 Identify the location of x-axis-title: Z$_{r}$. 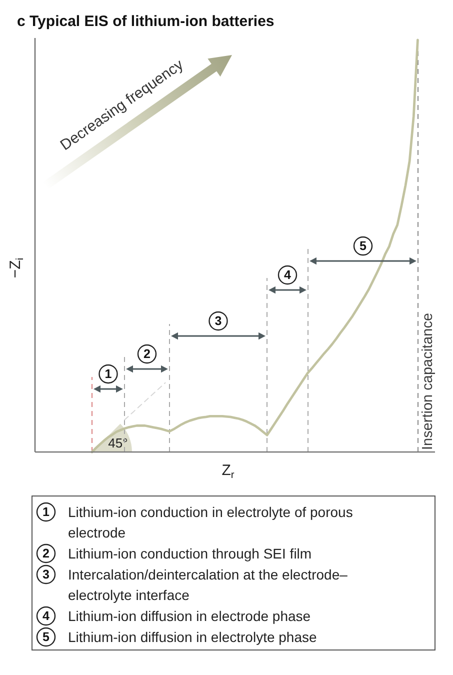
(228, 471).